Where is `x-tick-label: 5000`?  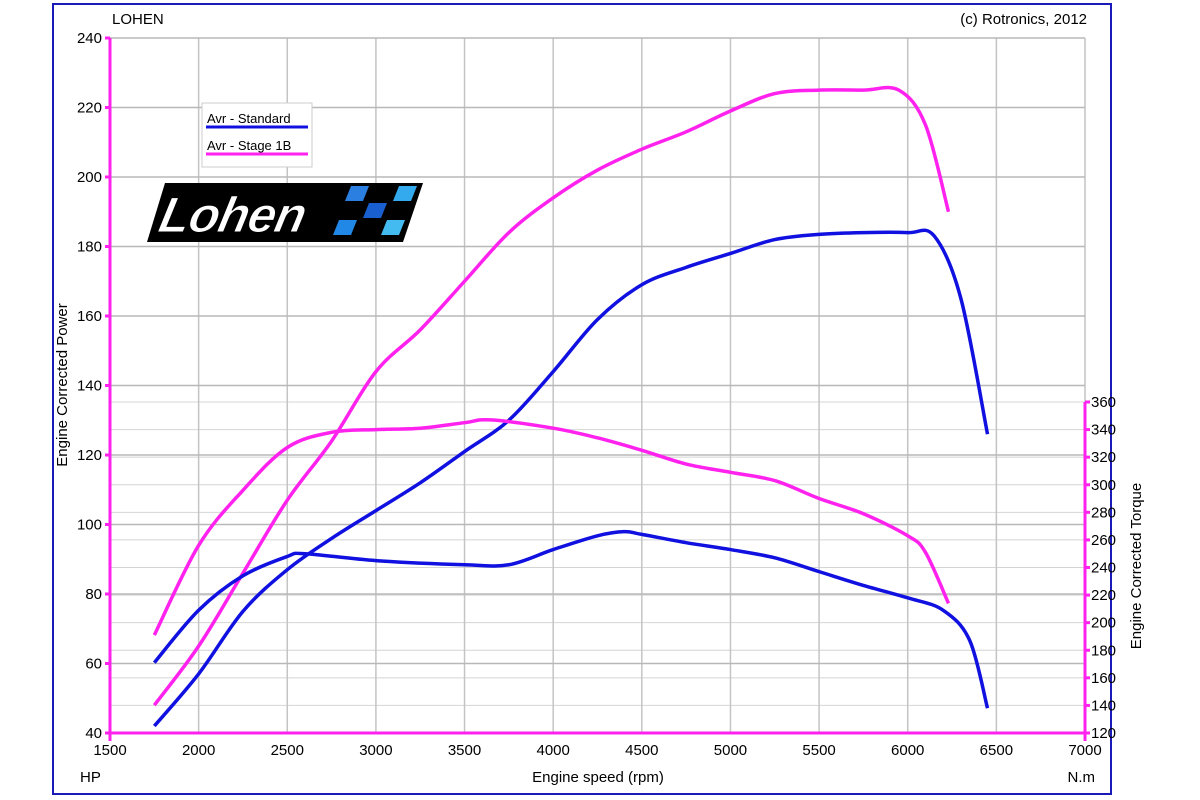 x-tick-label: 5000 is located at coordinates (730, 750).